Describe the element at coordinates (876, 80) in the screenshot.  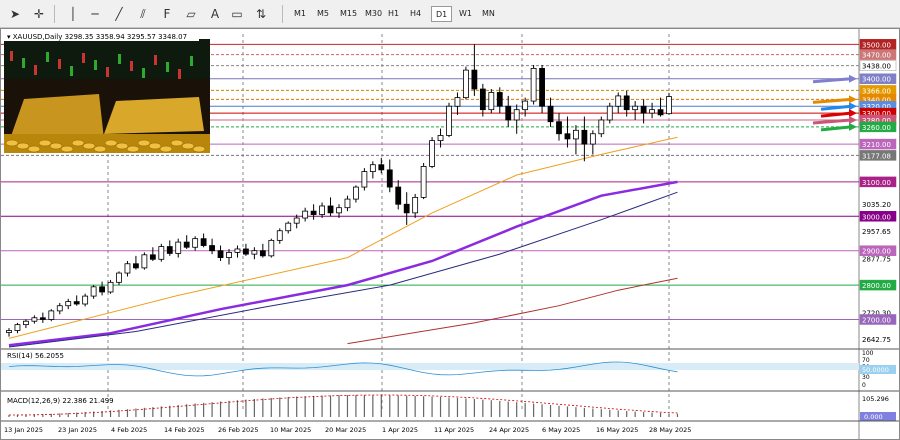
I see `price-level-label: 3400.00` at that location.